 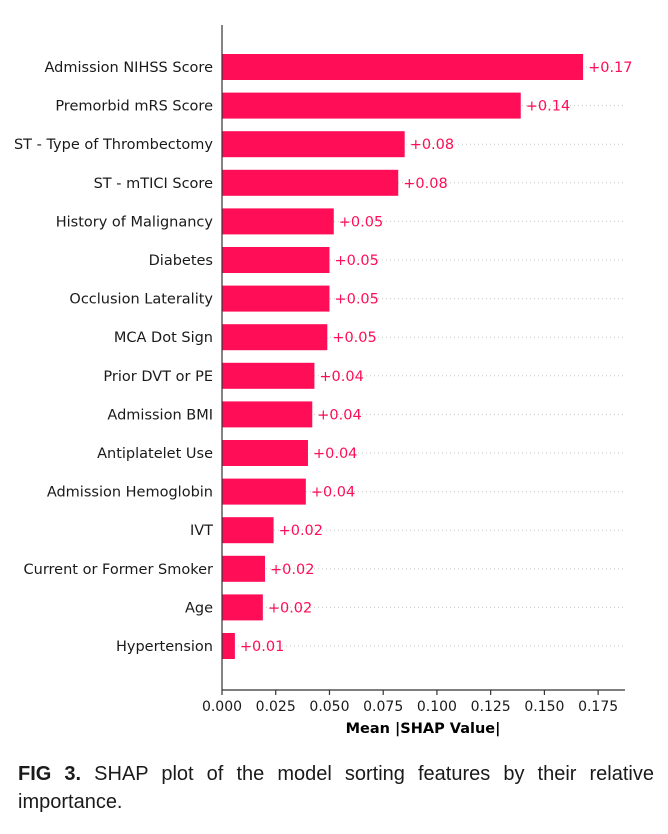 I want to click on value-label: +0.14, so click(x=548, y=107).